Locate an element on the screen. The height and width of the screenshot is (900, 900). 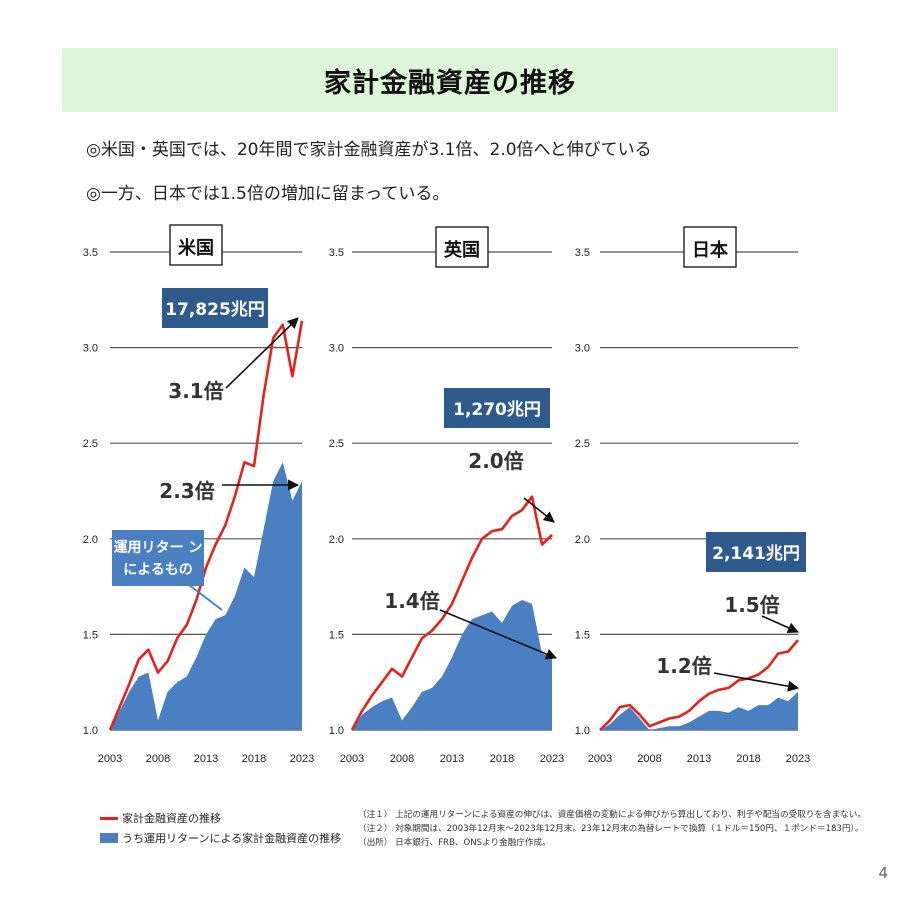
jp-xtick-label: 2003 is located at coordinates (600, 759).